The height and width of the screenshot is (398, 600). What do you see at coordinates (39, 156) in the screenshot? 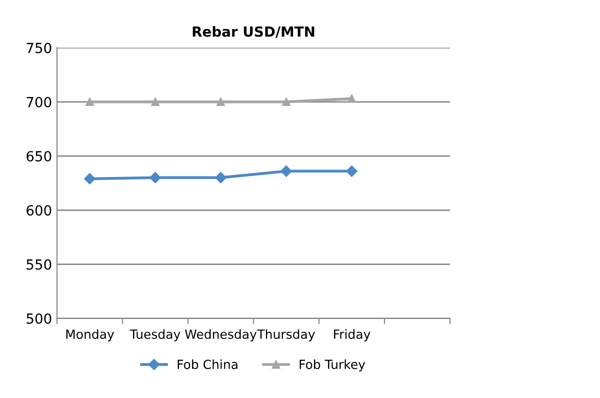
I see `y-tick-label: 650` at bounding box center [39, 156].